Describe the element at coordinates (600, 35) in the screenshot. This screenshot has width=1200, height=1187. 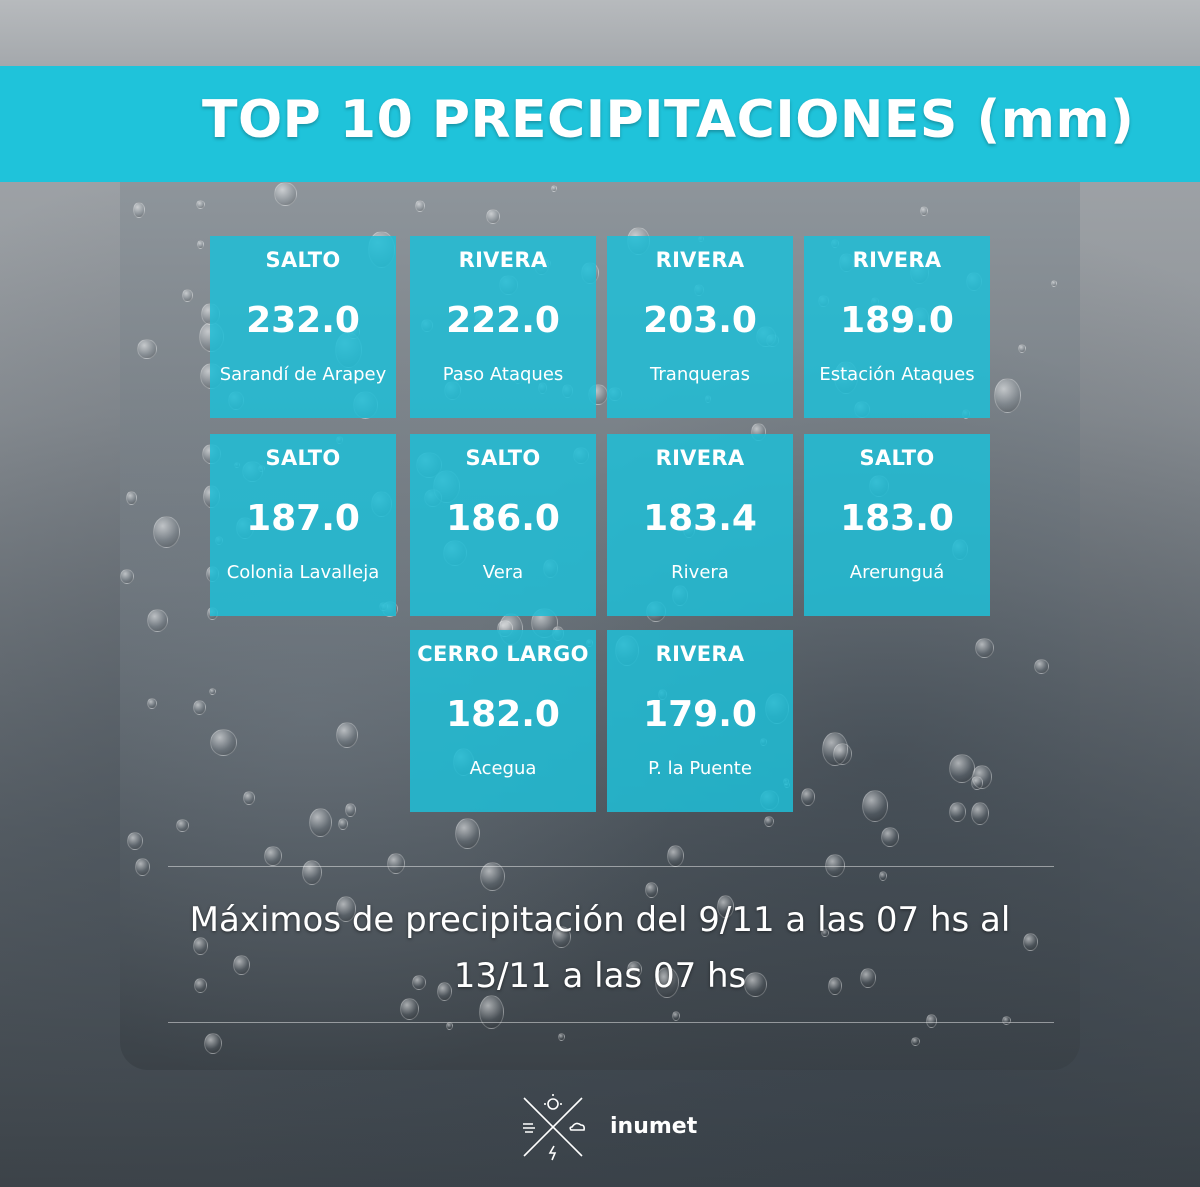
I see `background-top` at that location.